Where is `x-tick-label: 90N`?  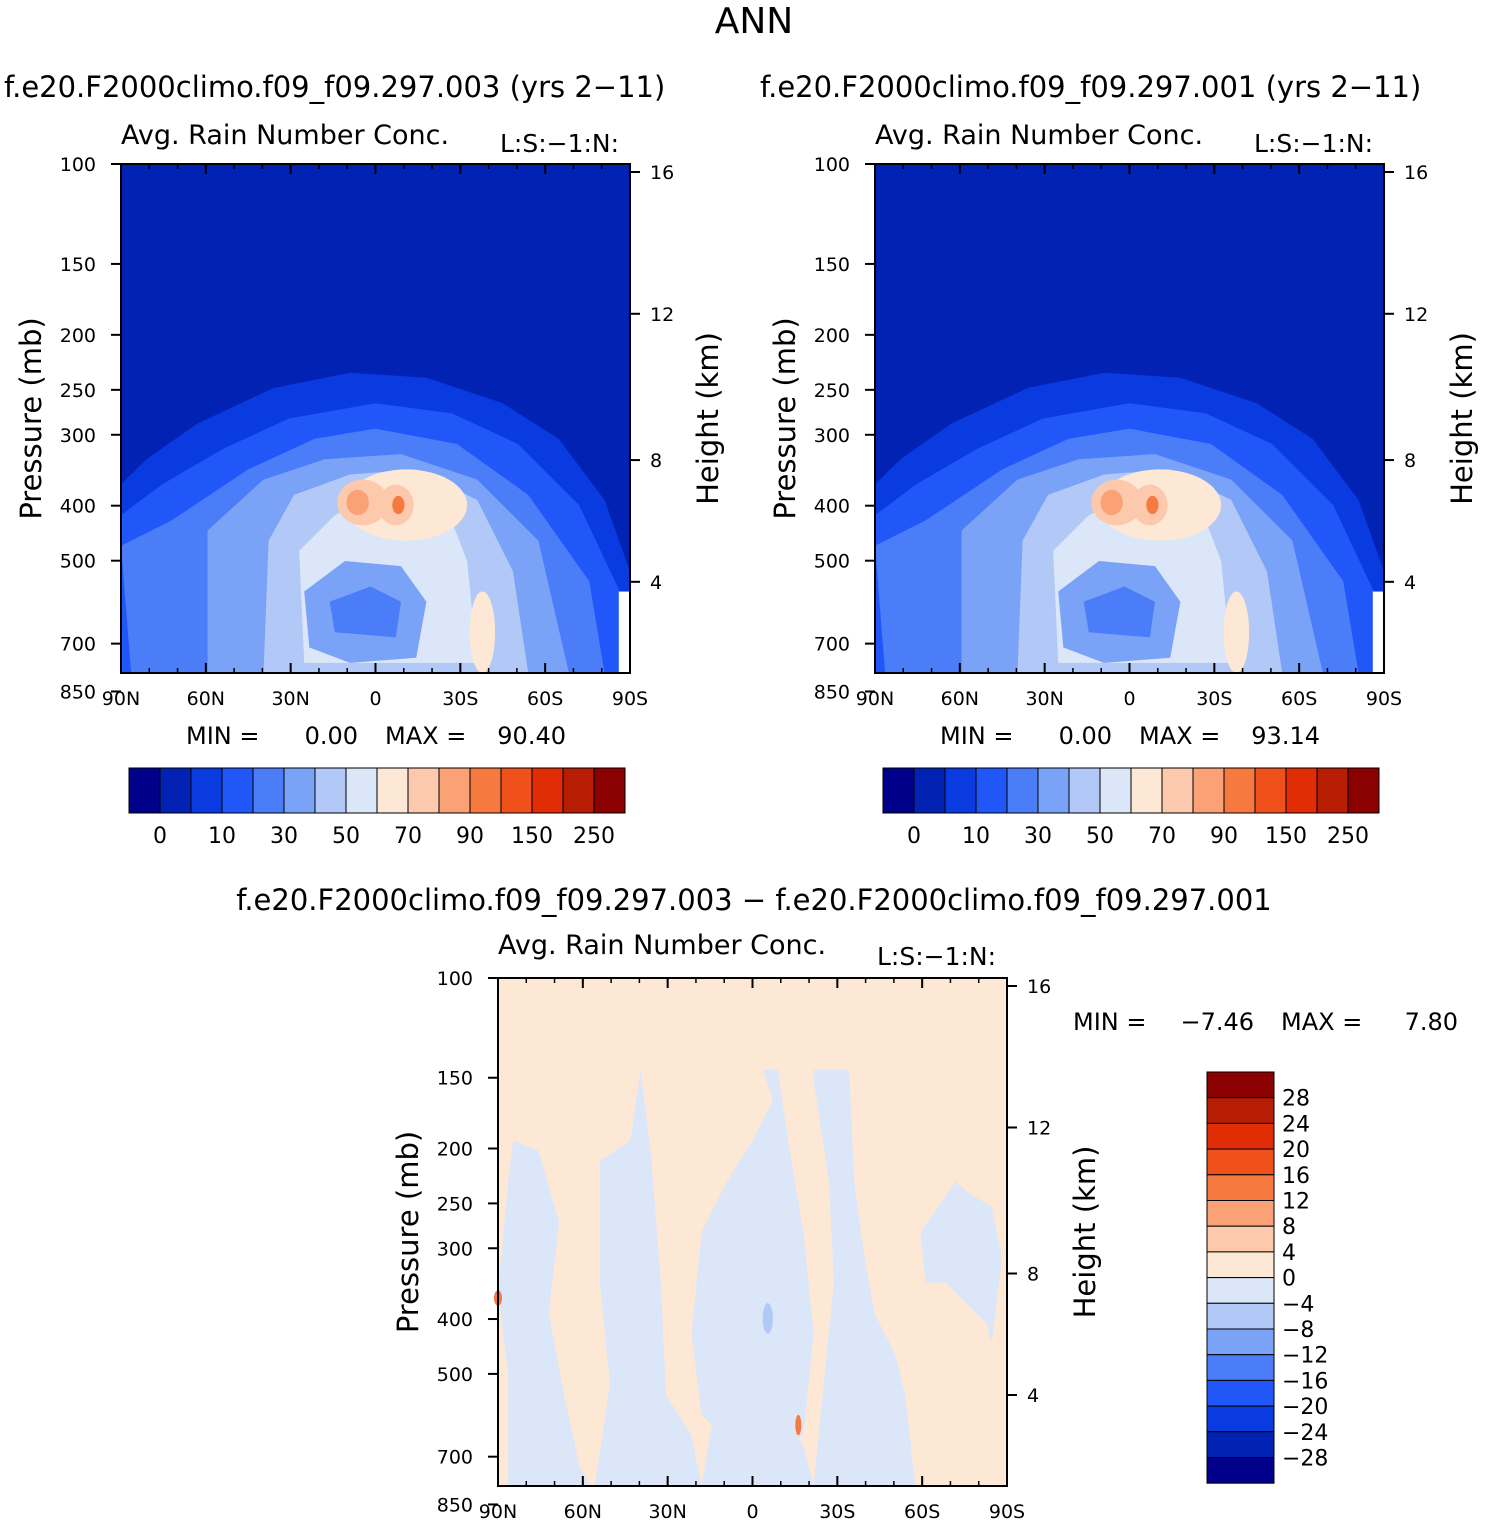
x-tick-label: 90N is located at coordinates (121, 699).